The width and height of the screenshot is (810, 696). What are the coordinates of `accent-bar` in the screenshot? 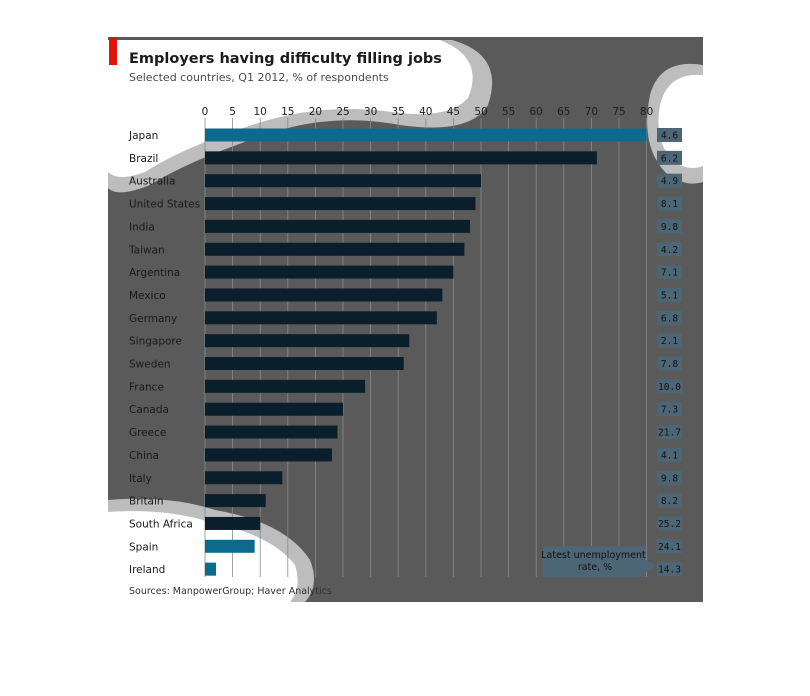 It's located at (113, 51).